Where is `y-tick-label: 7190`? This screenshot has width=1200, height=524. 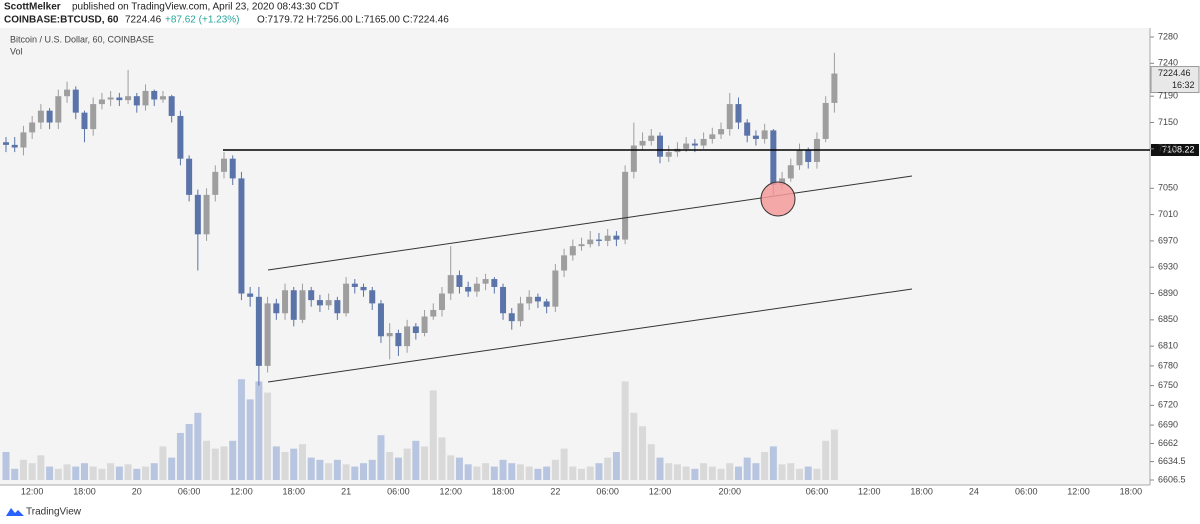 y-tick-label: 7190 is located at coordinates (1168, 96).